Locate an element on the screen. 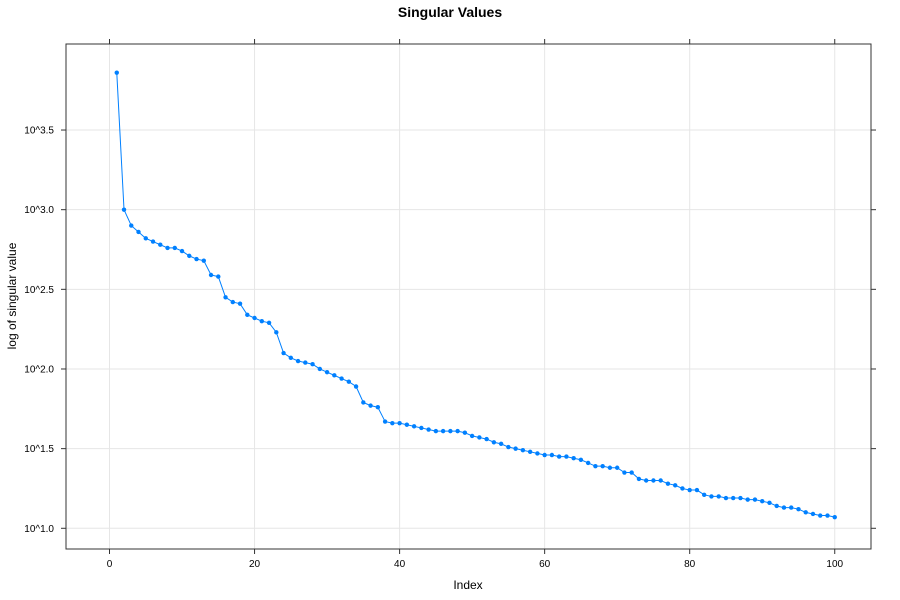  y-tick-label: 10^3.0 is located at coordinates (39, 210).